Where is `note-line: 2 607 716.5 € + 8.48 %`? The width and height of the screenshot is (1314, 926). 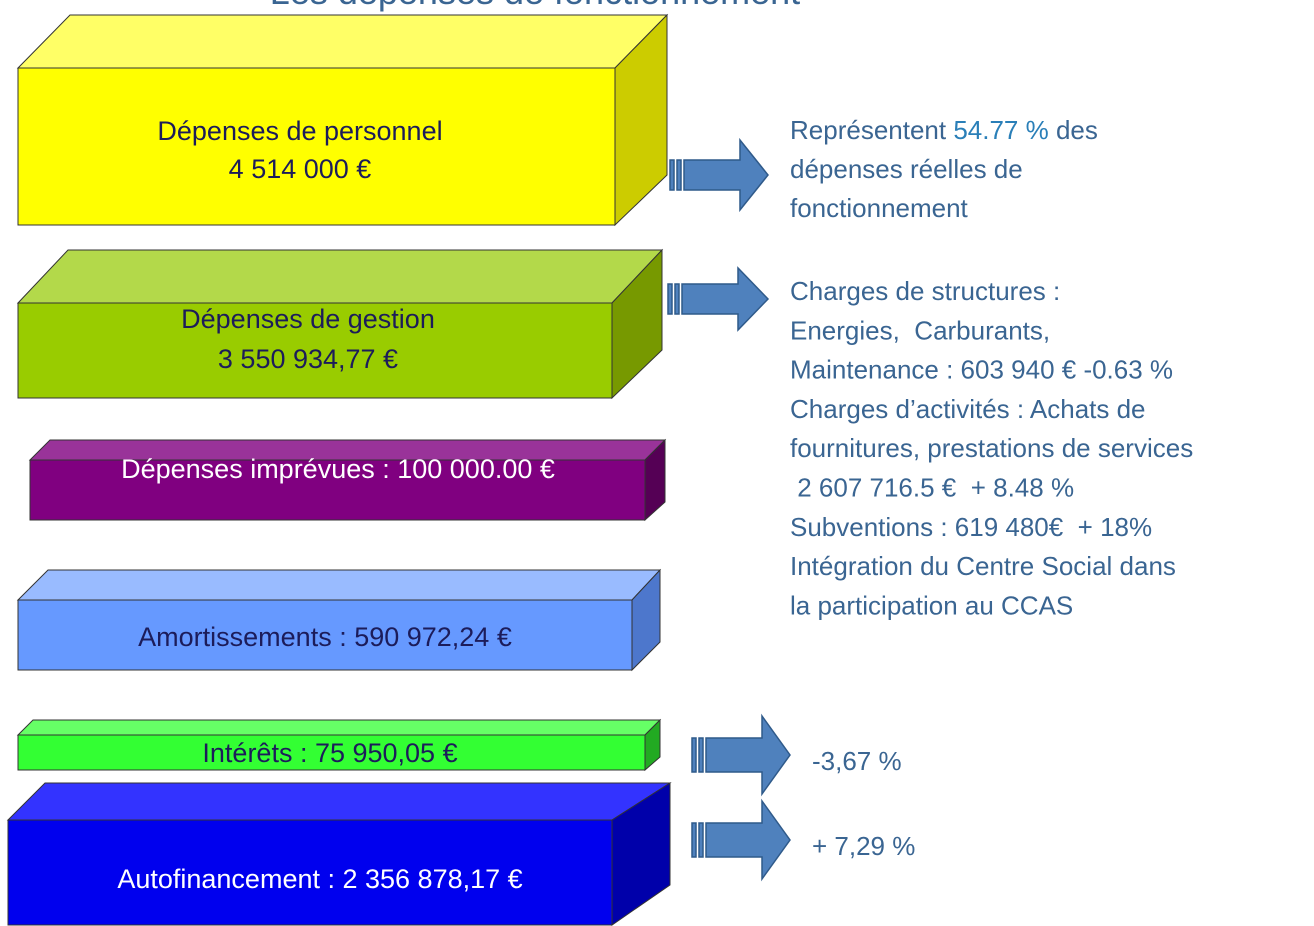 note-line: 2 607 716.5 € + 8.48 % is located at coordinates (932, 488).